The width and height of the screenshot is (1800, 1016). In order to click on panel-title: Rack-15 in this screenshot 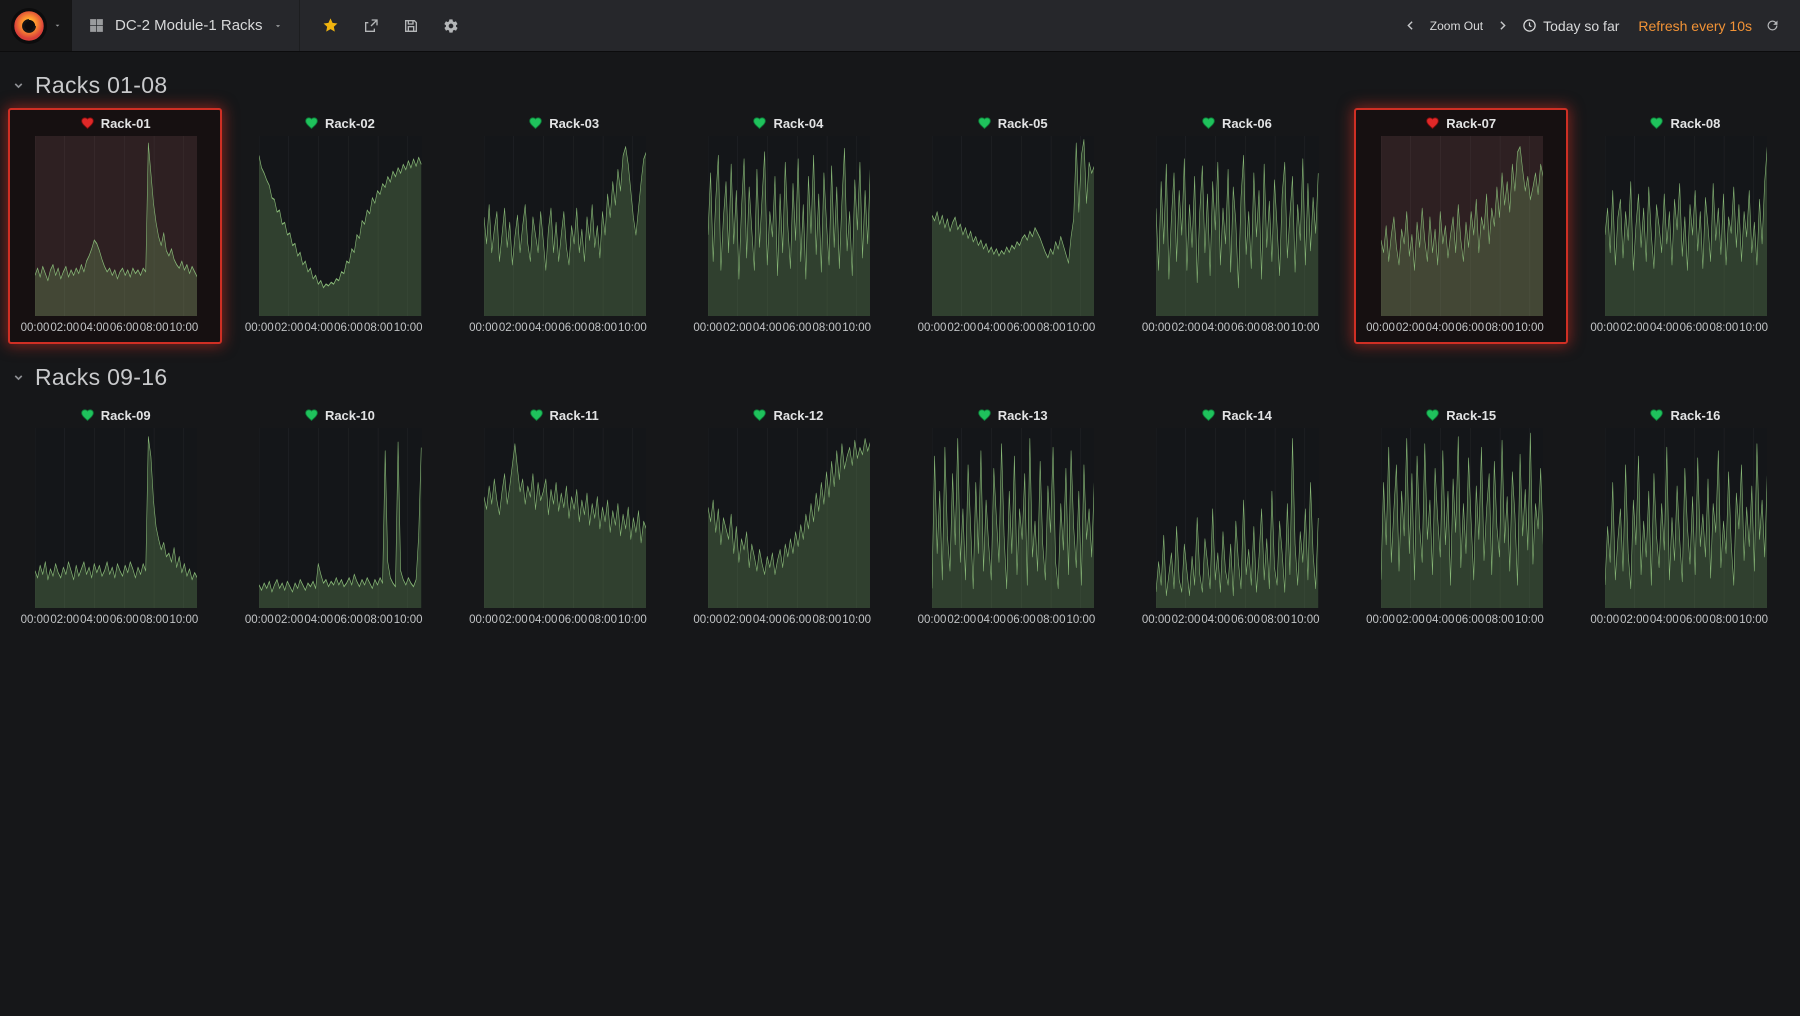, I will do `click(1461, 415)`.